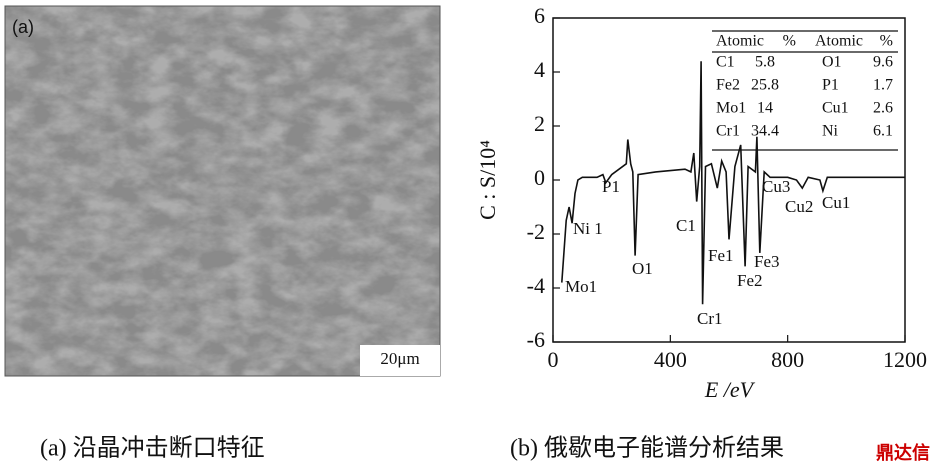 The width and height of the screenshot is (945, 472). I want to click on peak-label: C1, so click(686, 225).